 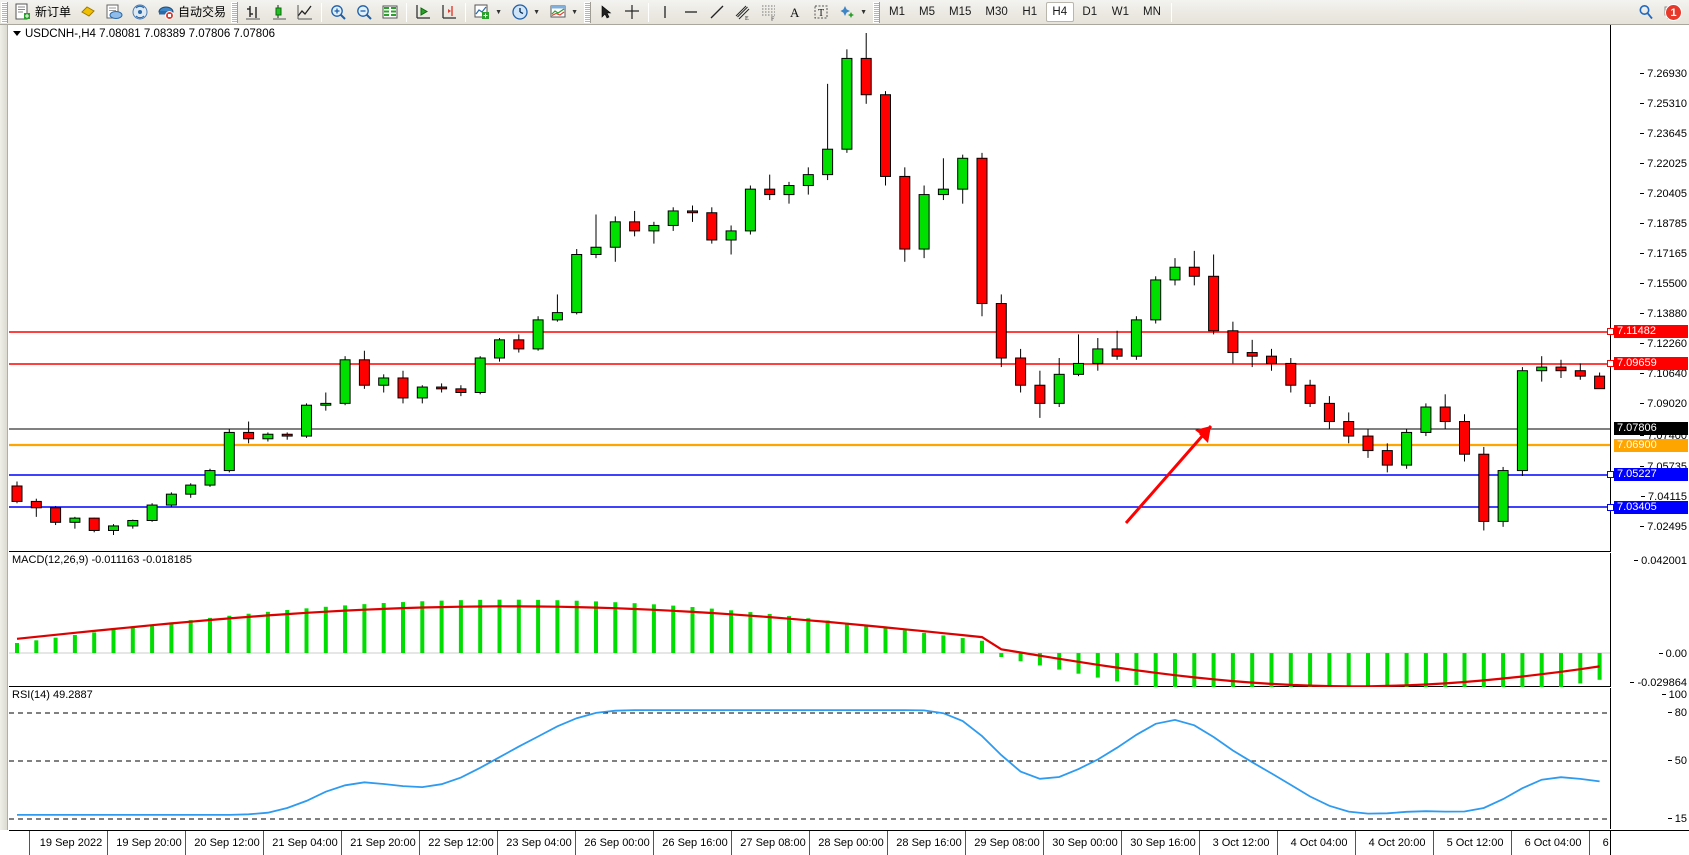 I want to click on horizontal-line-button, so click(x=691, y=12).